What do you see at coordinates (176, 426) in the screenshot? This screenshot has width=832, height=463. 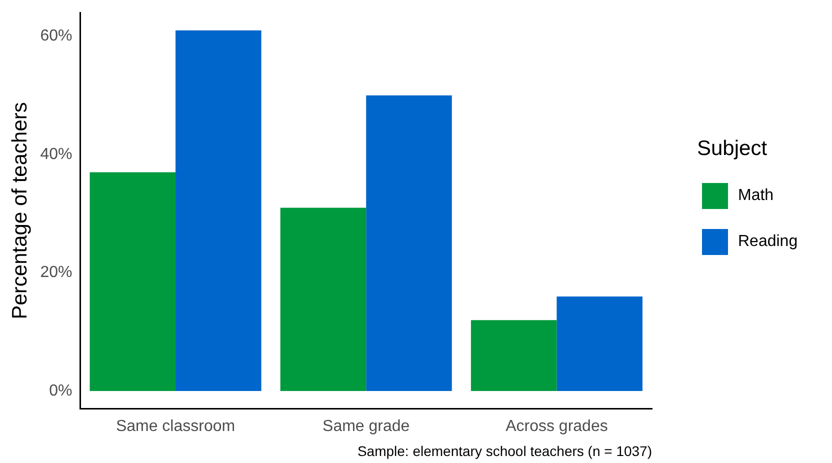 I see `x-tick-label: Same classroom` at bounding box center [176, 426].